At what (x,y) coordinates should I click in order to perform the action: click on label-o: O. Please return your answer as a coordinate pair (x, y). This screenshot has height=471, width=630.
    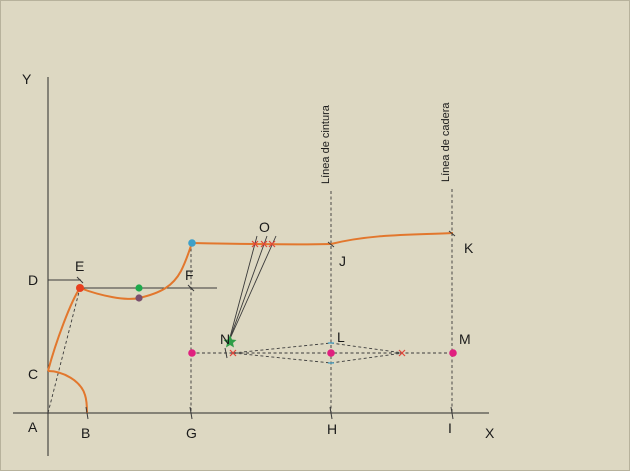
    Looking at the image, I should click on (264, 227).